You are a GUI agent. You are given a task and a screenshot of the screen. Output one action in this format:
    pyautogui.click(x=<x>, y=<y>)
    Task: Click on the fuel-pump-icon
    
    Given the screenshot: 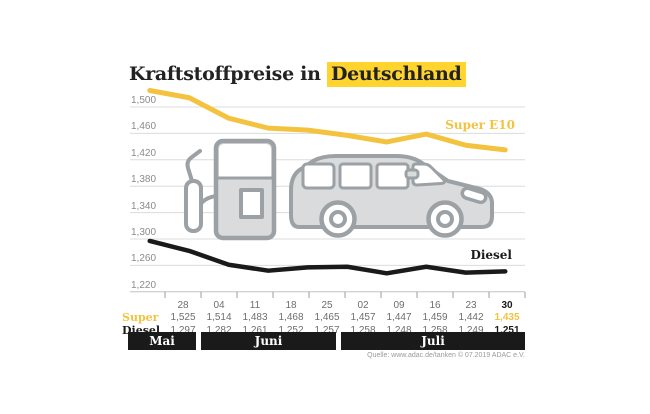 What is the action you would take?
    pyautogui.click(x=230, y=189)
    